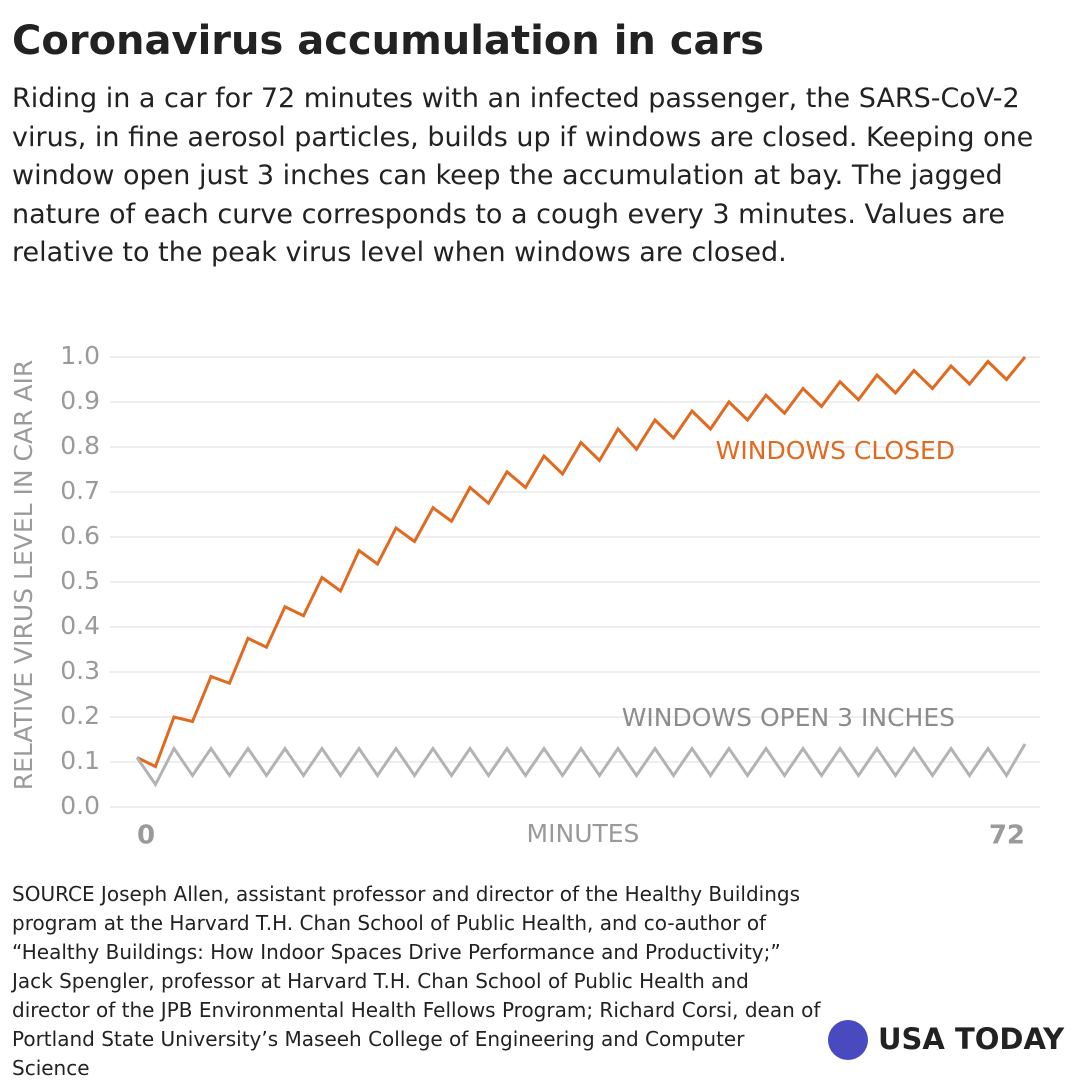 The image size is (1080, 1083). I want to click on brand-logo, so click(848, 1040).